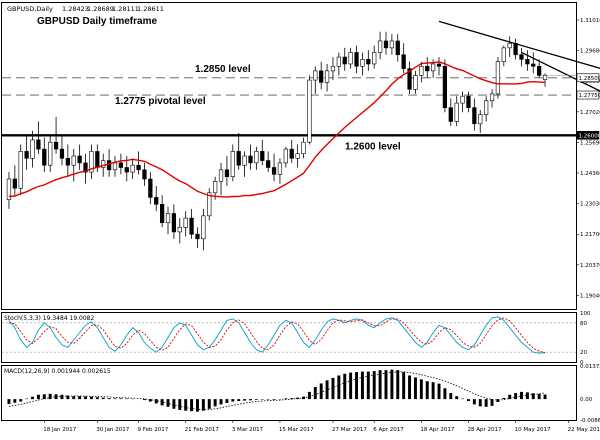 Image resolution: width=600 pixels, height=440 pixels. I want to click on level-label: 1.2775 pivotal level, so click(160, 101).